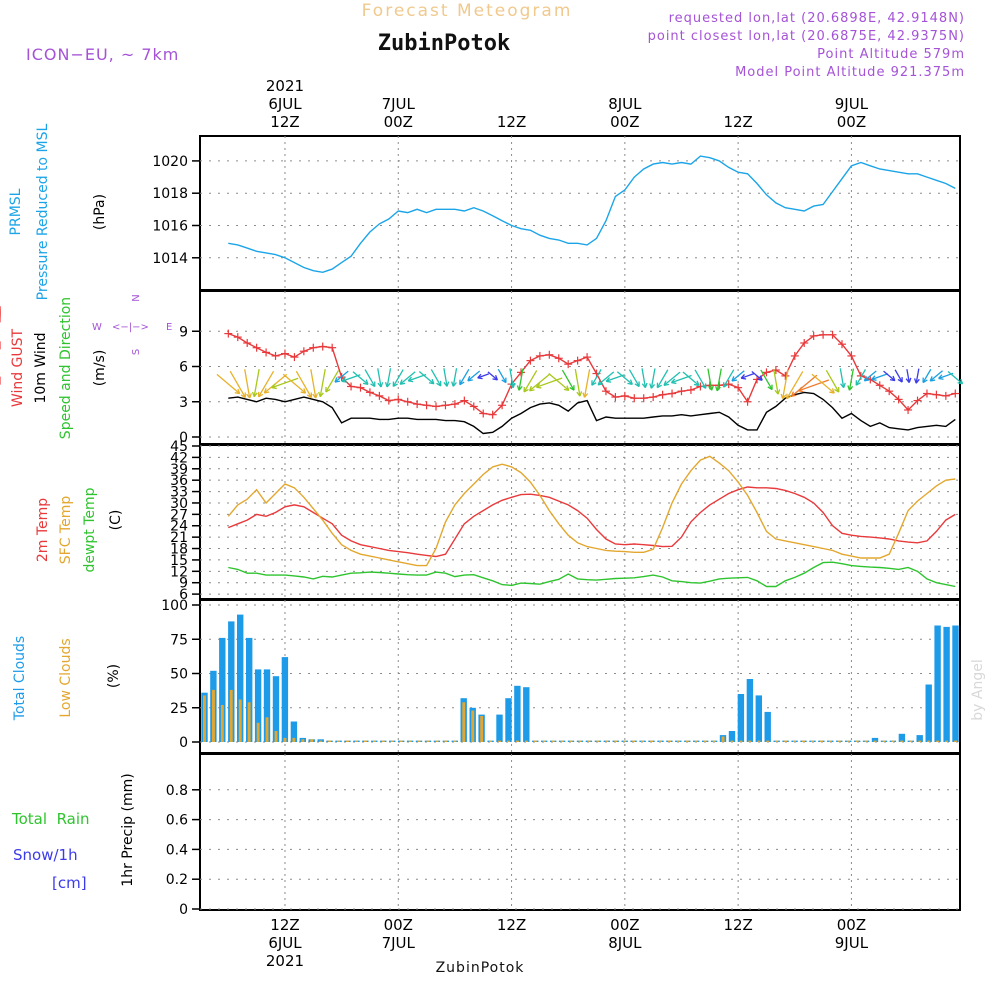  What do you see at coordinates (170, 259) in the screenshot?
I see `y-tick-label: 1014` at bounding box center [170, 259].